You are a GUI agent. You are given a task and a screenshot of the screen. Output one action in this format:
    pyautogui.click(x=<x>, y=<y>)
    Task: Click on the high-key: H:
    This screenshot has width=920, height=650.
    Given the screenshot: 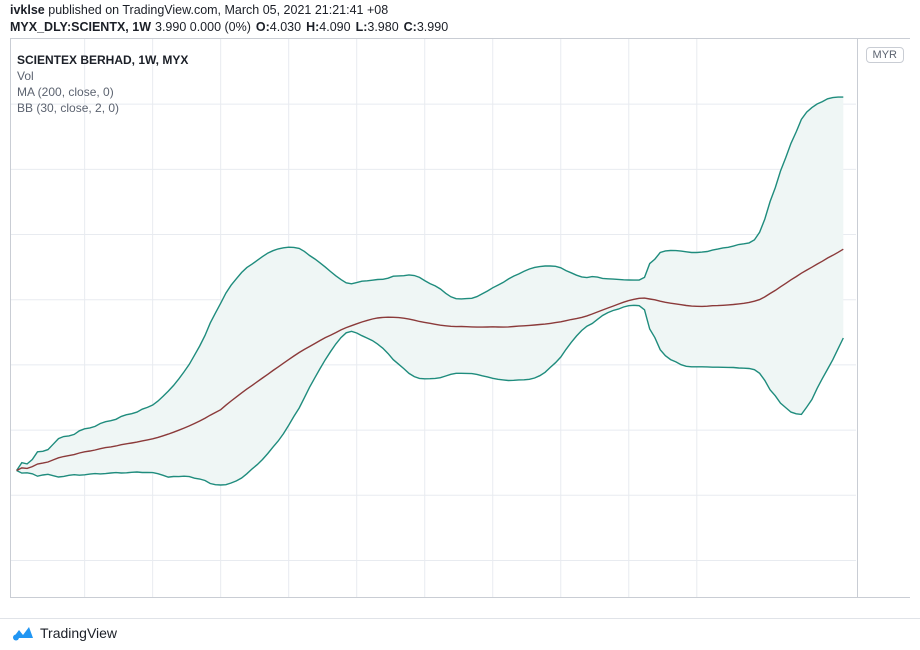 What is the action you would take?
    pyautogui.click(x=313, y=27)
    